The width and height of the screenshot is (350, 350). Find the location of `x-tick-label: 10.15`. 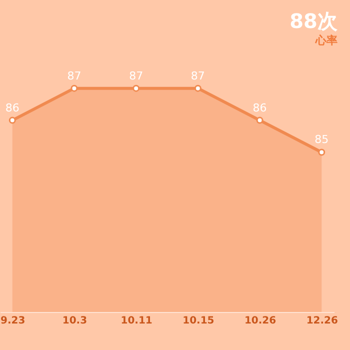

x-tick-label: 10.15 is located at coordinates (198, 321).